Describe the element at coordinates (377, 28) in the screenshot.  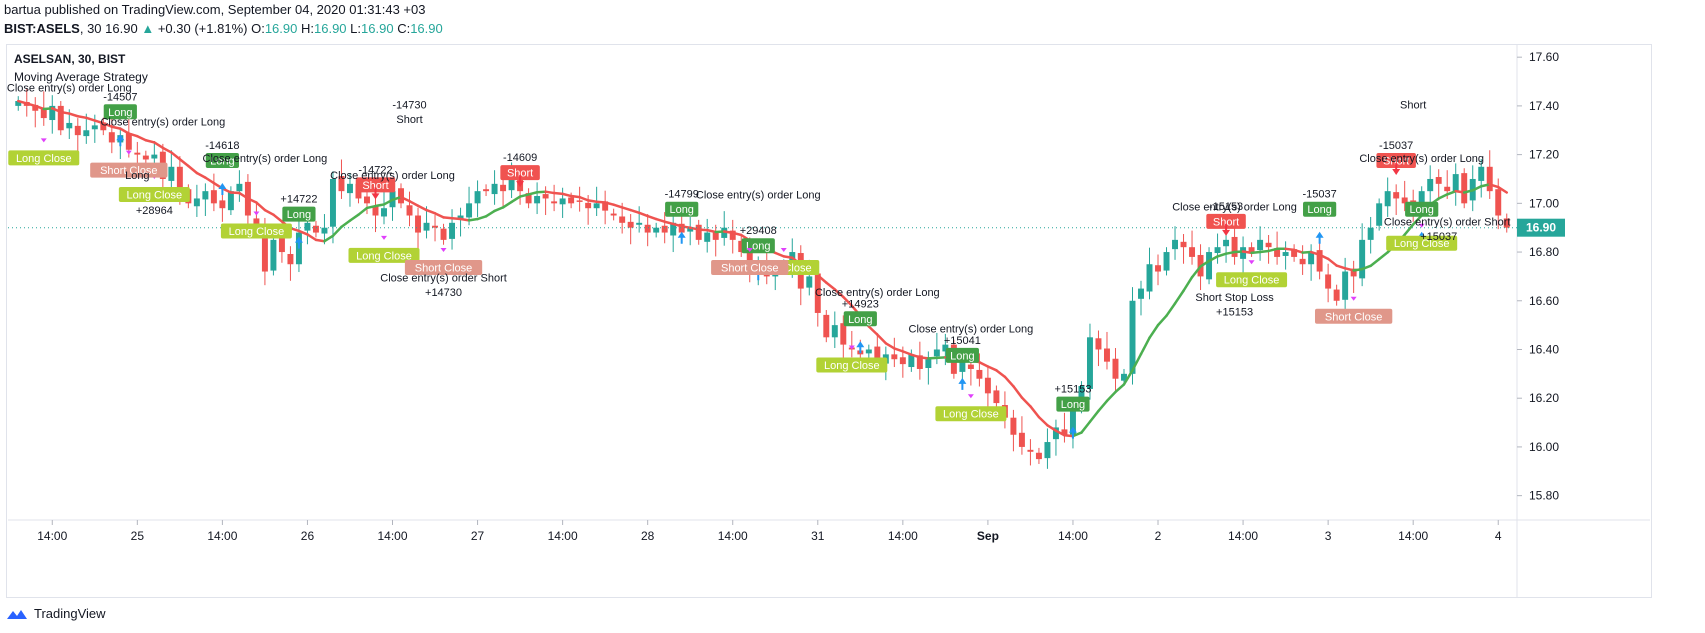
I see `low-value: 16.90` at that location.